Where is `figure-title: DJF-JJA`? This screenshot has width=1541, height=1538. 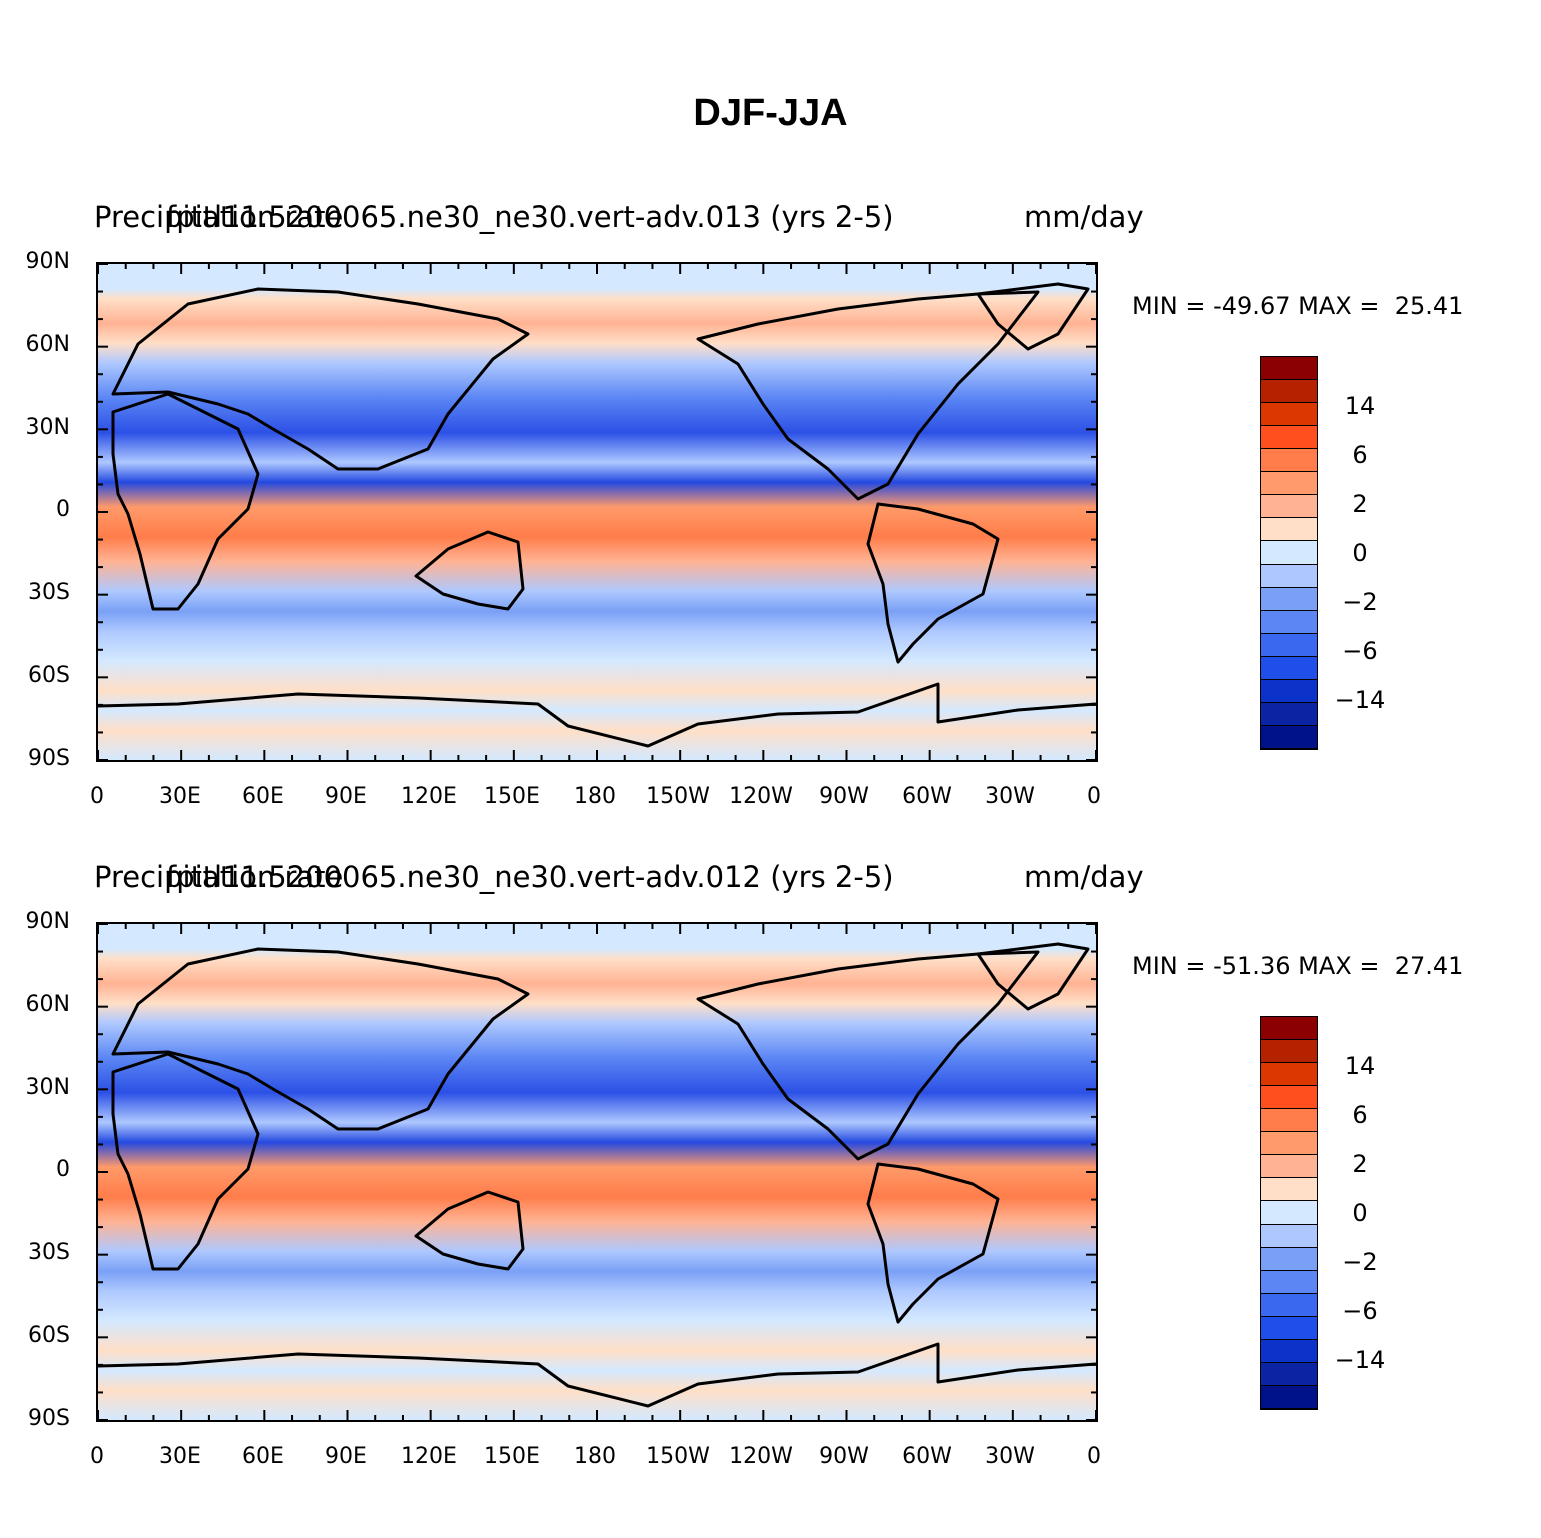 figure-title: DJF-JJA is located at coordinates (770, 113).